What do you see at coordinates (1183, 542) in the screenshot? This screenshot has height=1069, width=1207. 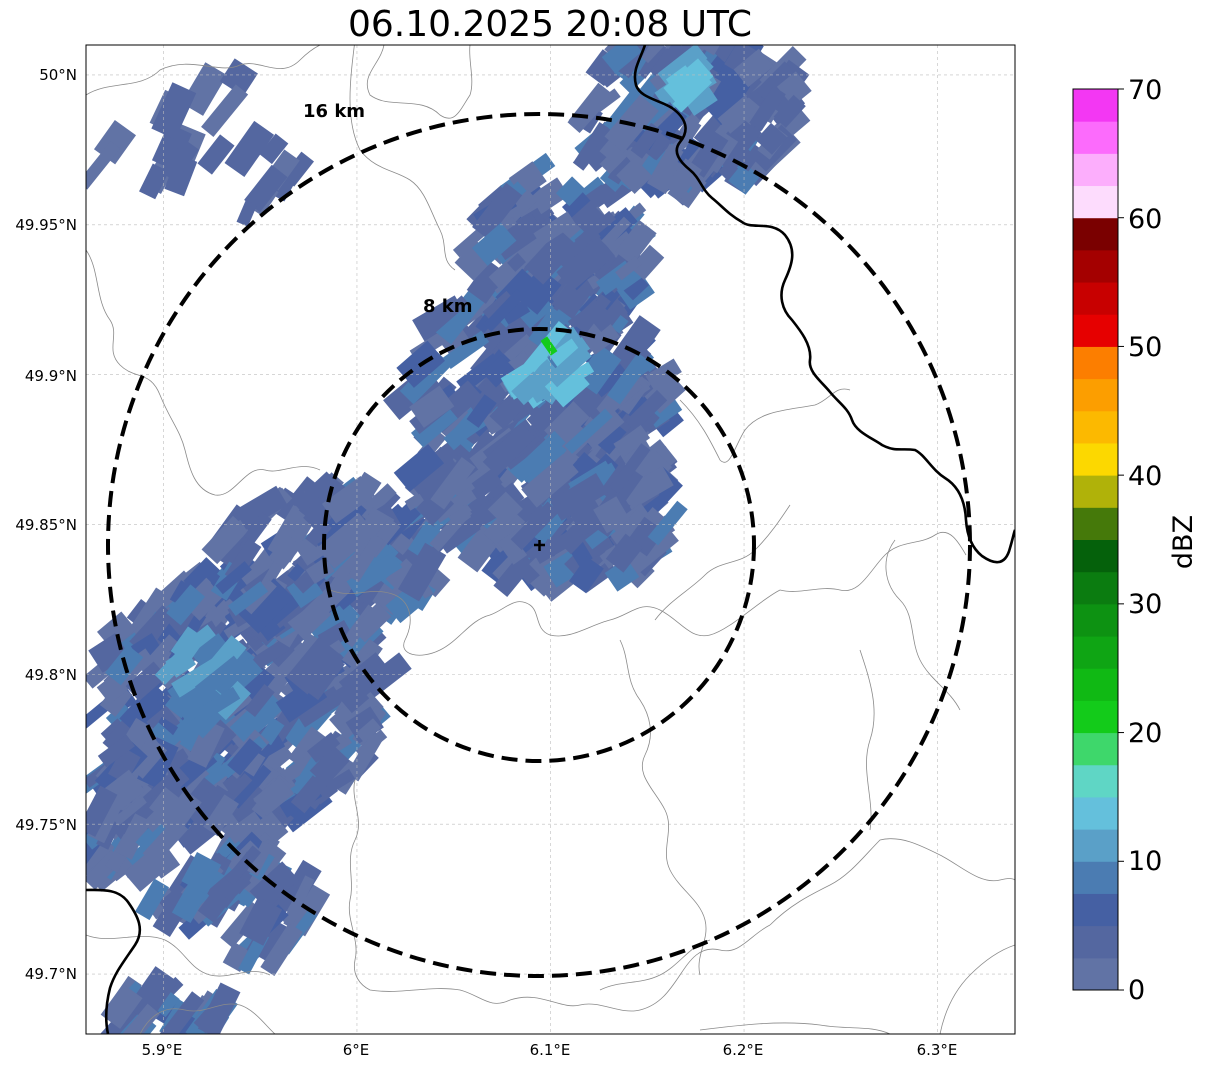 I see `colorbar-label: dBZ` at bounding box center [1183, 542].